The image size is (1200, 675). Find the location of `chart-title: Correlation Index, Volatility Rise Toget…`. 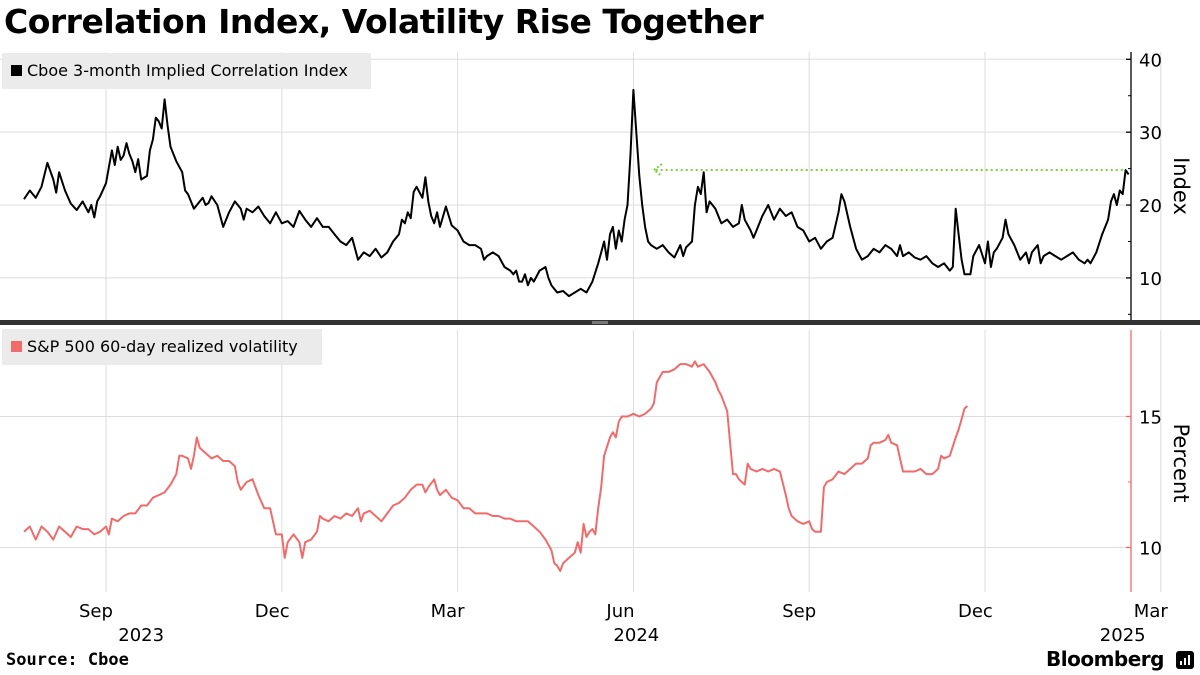

chart-title: Correlation Index, Volatility Rise Toget… is located at coordinates (384, 21).